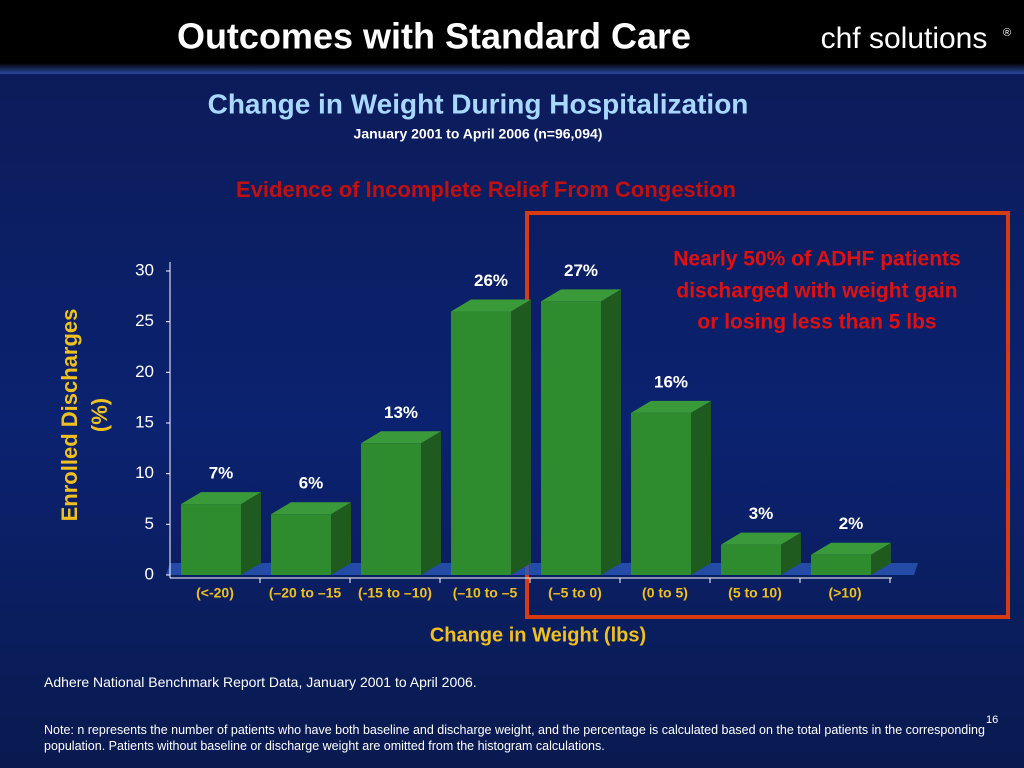 The image size is (1024, 768). What do you see at coordinates (992, 720) in the screenshot?
I see `slide-number: 16` at bounding box center [992, 720].